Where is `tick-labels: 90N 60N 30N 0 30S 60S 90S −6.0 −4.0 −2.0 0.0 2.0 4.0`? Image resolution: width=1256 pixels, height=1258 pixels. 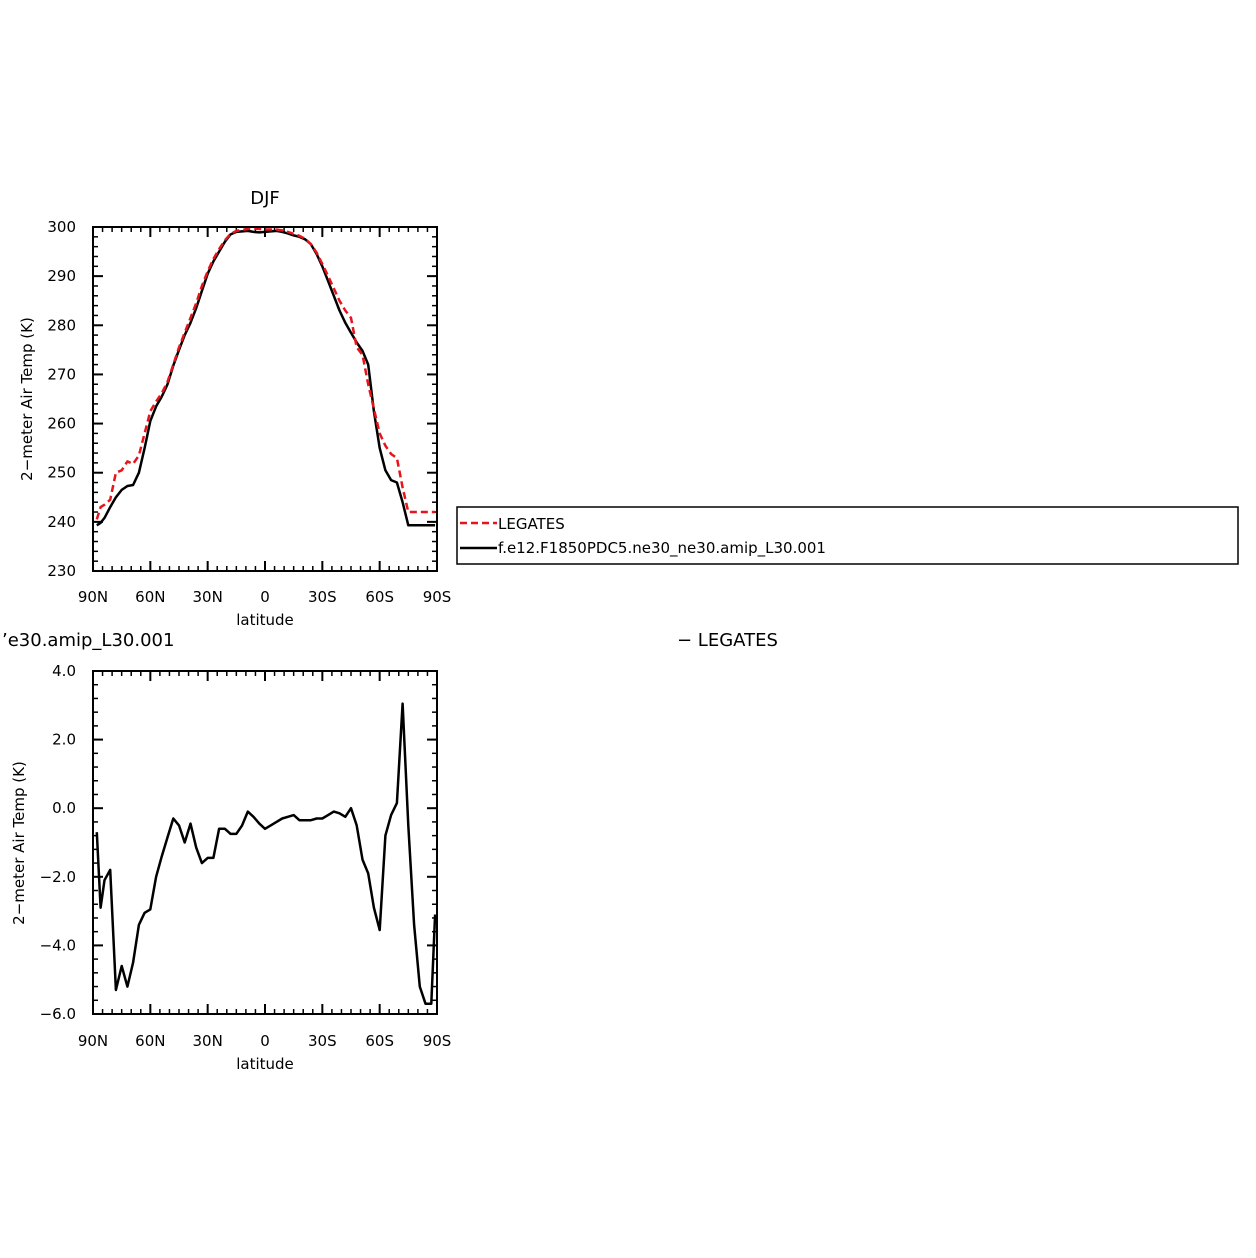
tick-labels: 90N 60N 30N 0 30S 60S 90S −6.0 −4.0 −2.0 0.0 2.0 4.0 is located at coordinates (246, 856).